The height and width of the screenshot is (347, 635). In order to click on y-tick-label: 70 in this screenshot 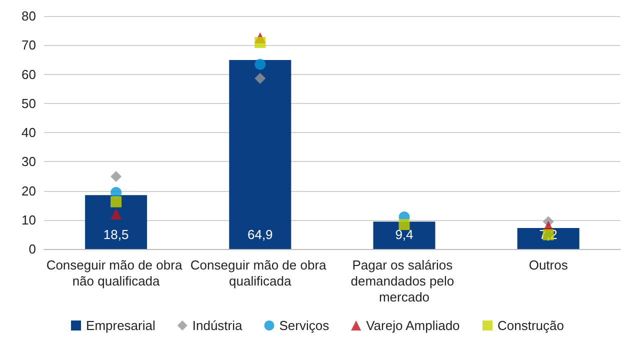, I will do `click(29, 45)`.